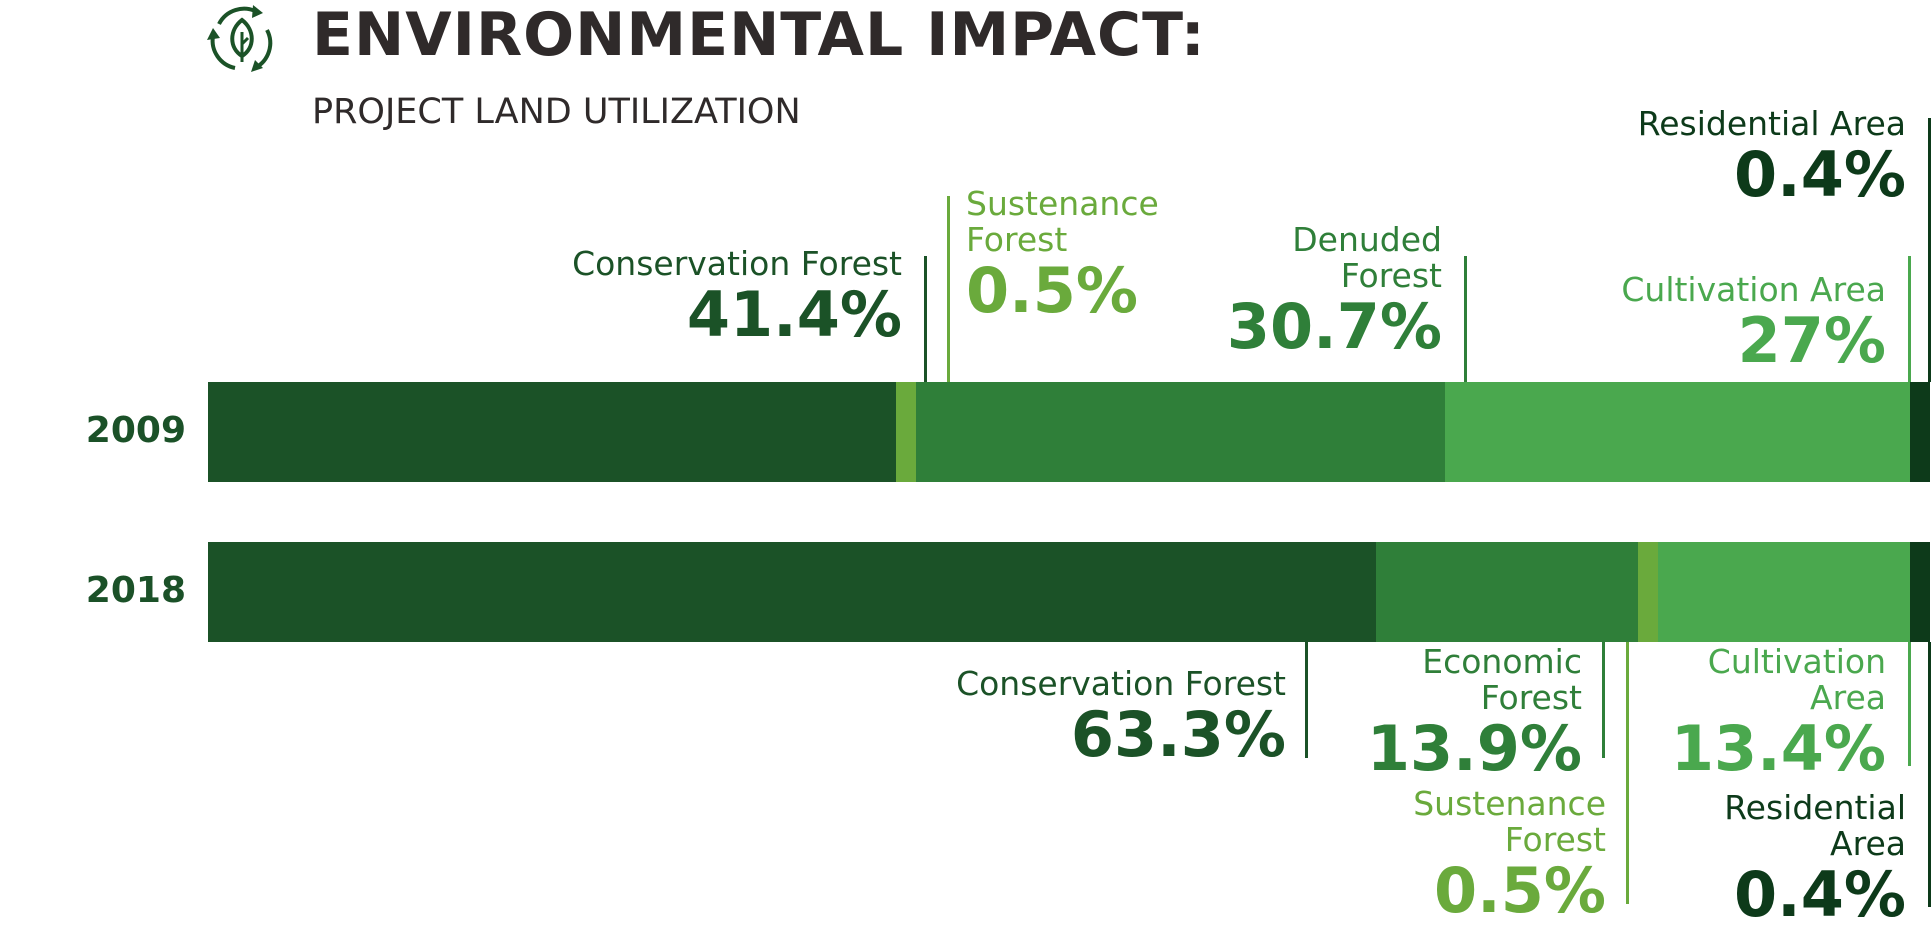  What do you see at coordinates (1062, 255) in the screenshot?
I see `label-2009-sustenance: Sustenance Forest 0.5%` at bounding box center [1062, 255].